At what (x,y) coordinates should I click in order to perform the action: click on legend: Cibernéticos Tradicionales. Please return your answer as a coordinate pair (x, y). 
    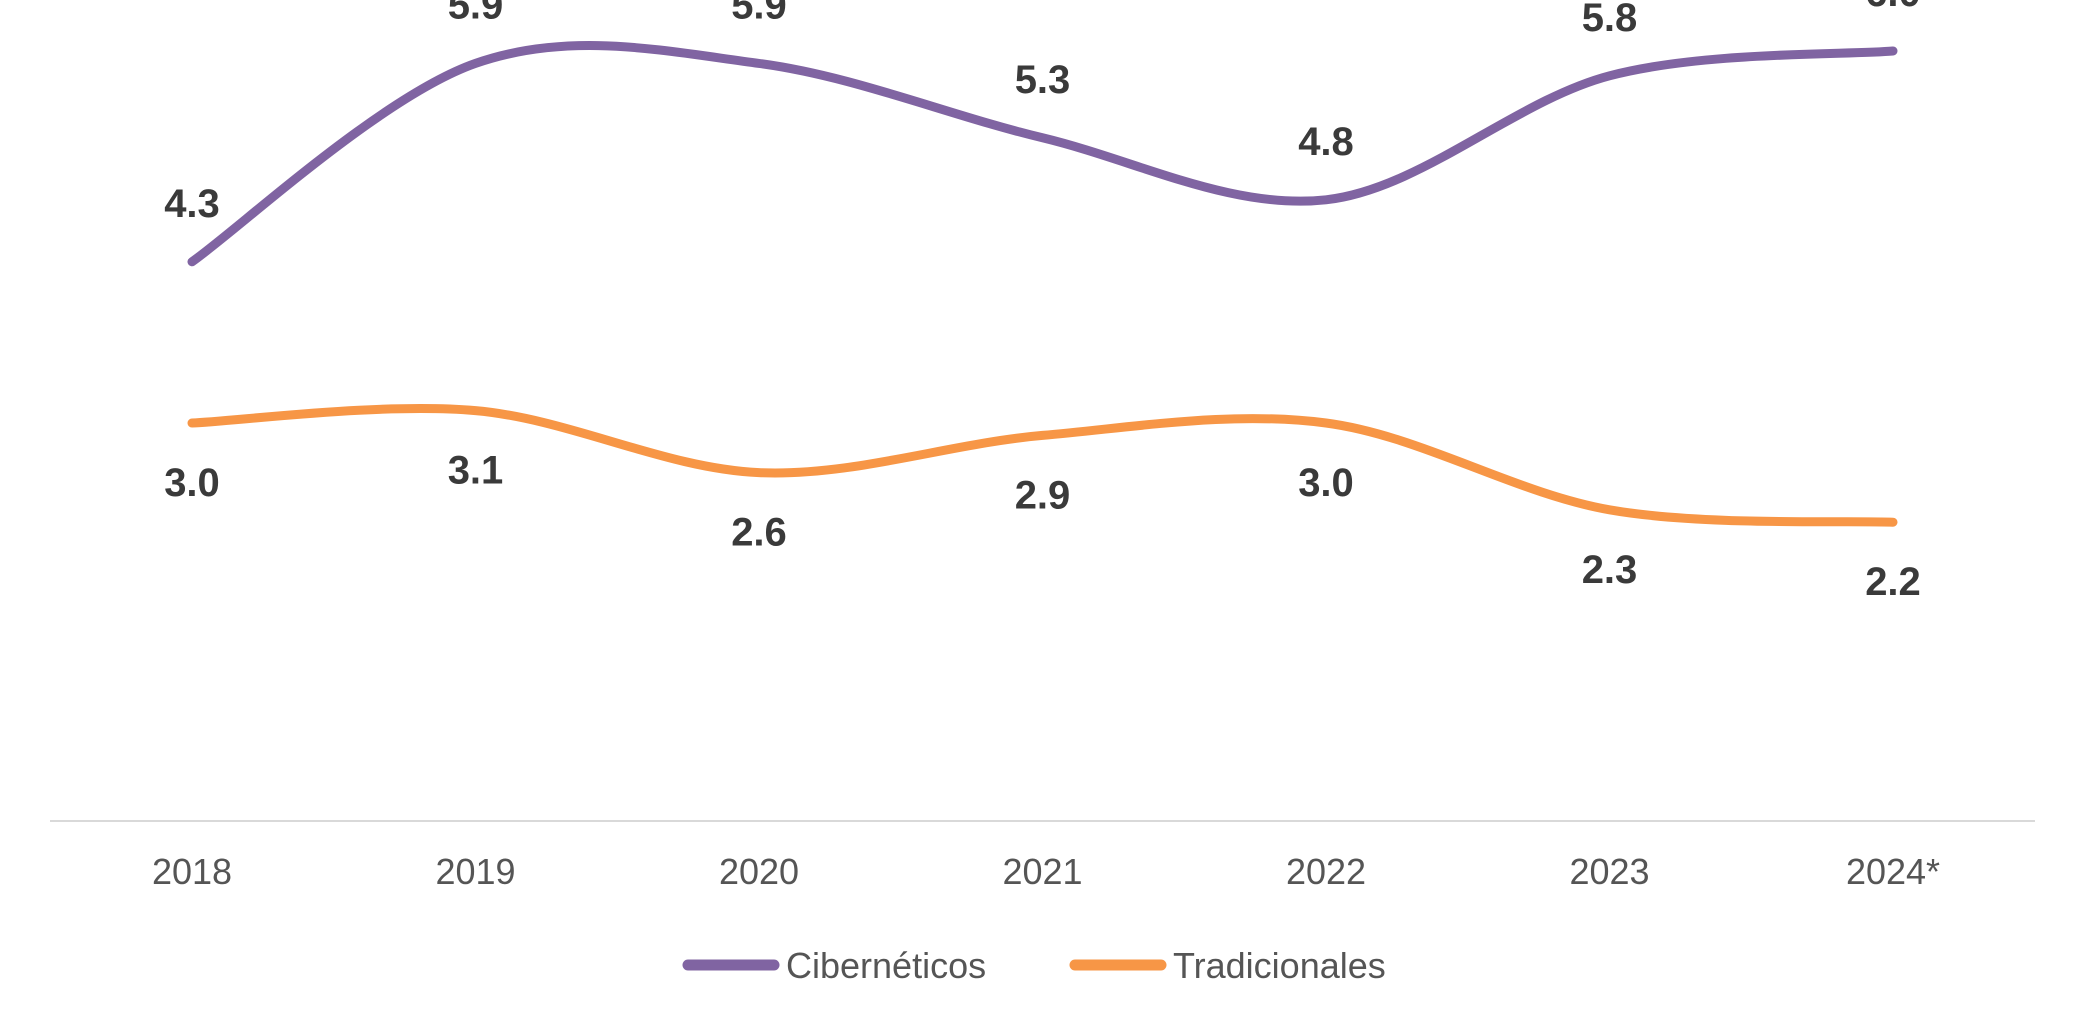
    Looking at the image, I should click on (1034, 965).